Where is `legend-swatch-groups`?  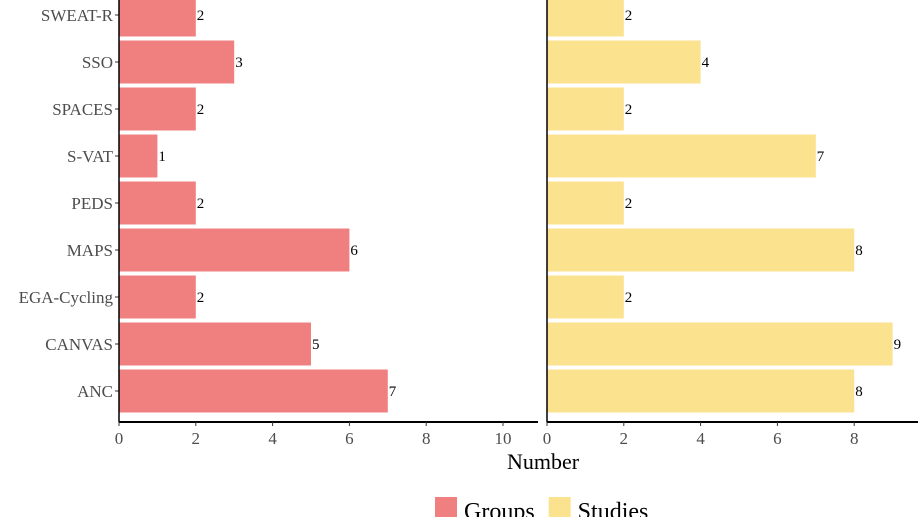
legend-swatch-groups is located at coordinates (446, 507).